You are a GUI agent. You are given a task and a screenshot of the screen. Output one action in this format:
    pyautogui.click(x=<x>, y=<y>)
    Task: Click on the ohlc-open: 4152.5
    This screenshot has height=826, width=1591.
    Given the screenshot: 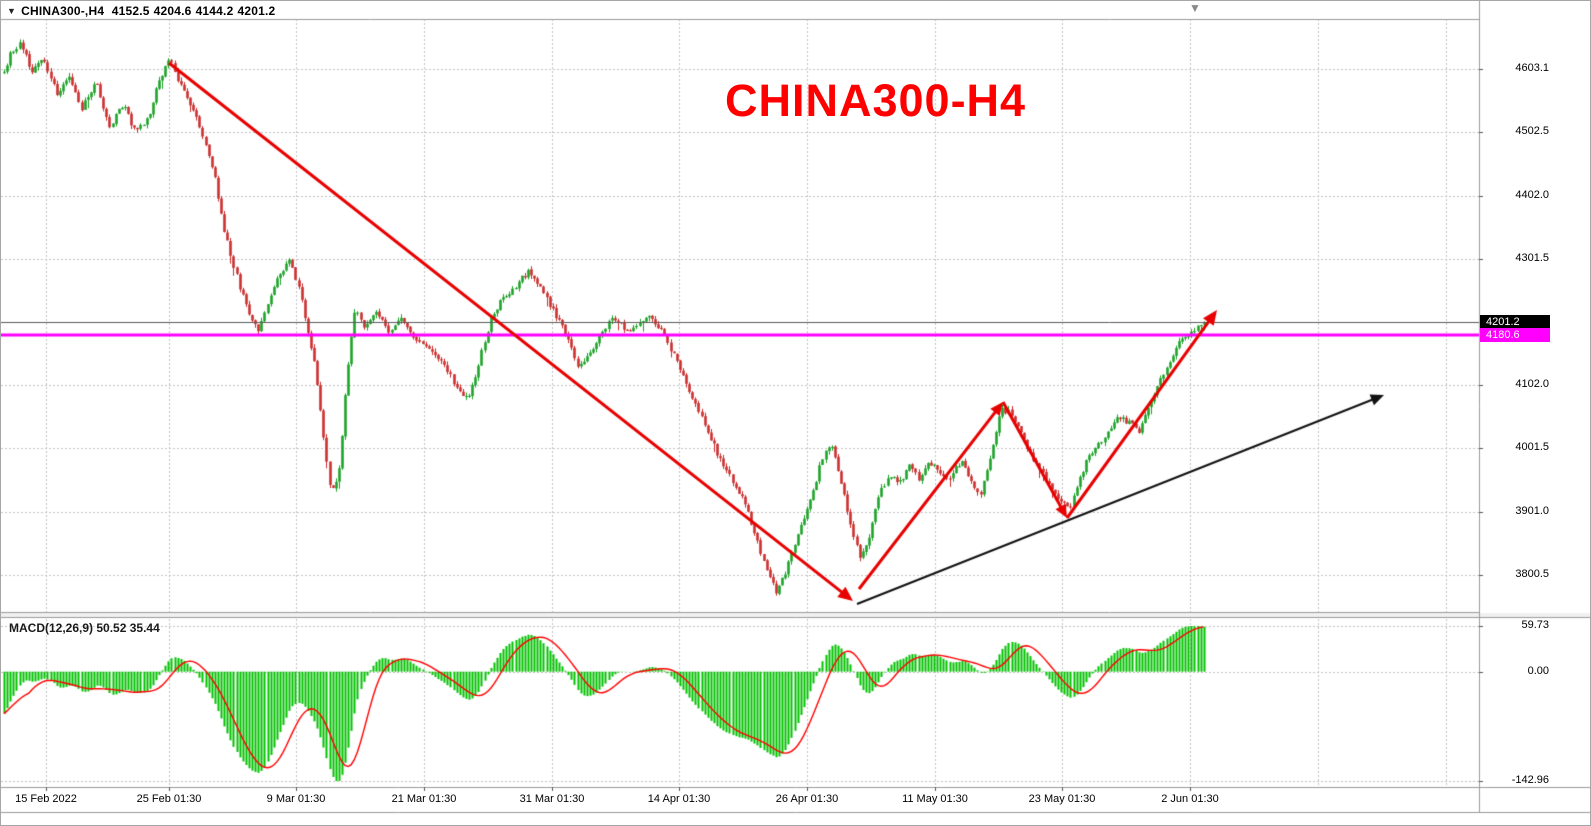 What is the action you would take?
    pyautogui.click(x=130, y=11)
    